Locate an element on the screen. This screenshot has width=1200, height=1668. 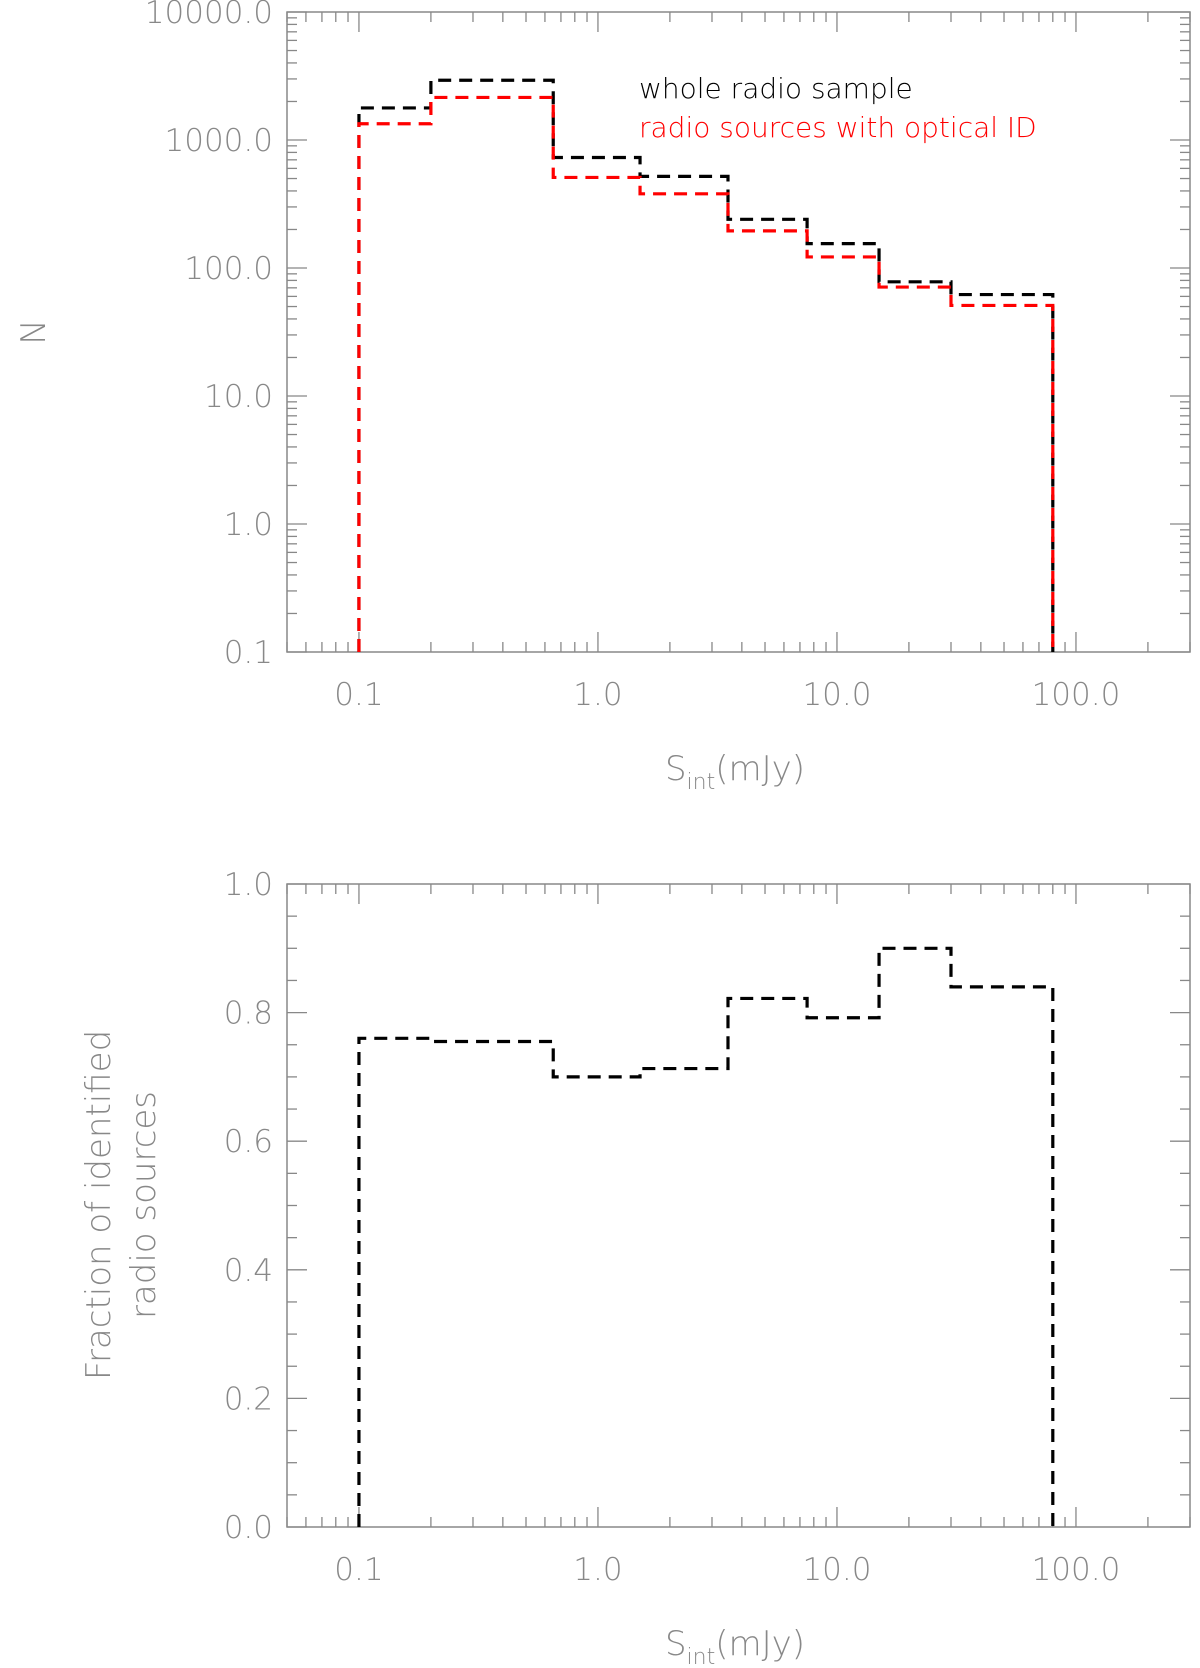
y-tick-label: 0.8 is located at coordinates (248, 1014).